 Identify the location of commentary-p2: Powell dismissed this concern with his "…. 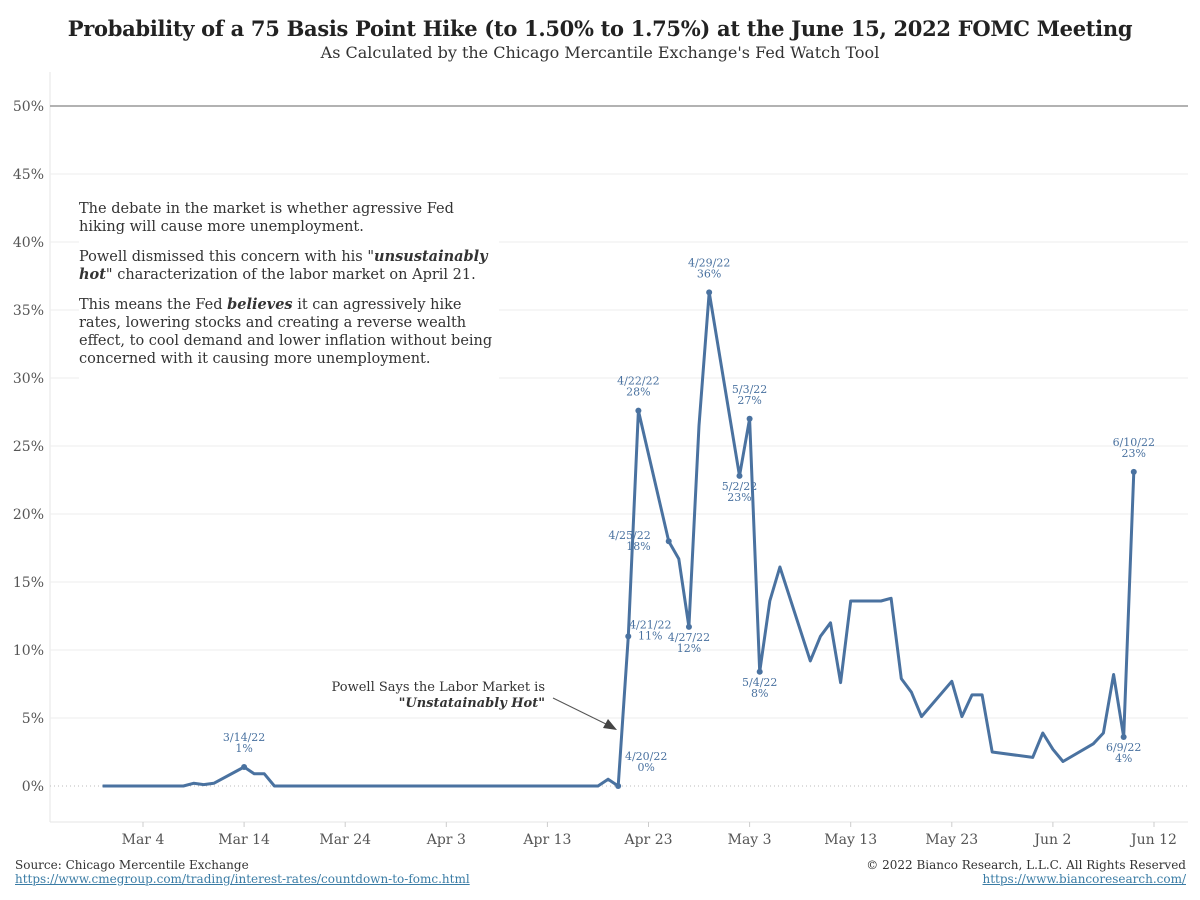
(283, 265).